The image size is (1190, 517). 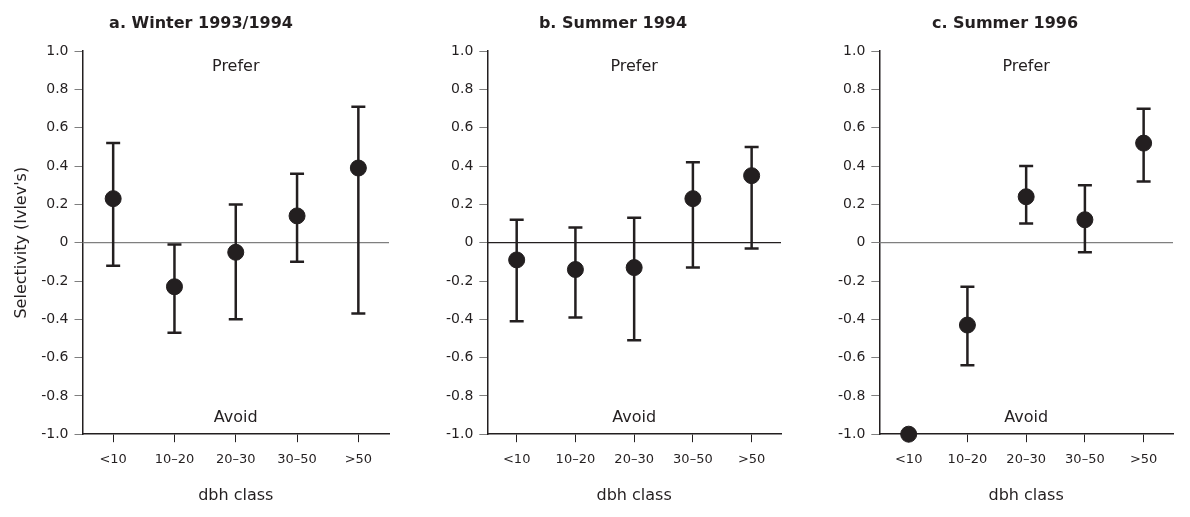 I want to click on chart-title: c. Summer 1996, so click(x=1005, y=22).